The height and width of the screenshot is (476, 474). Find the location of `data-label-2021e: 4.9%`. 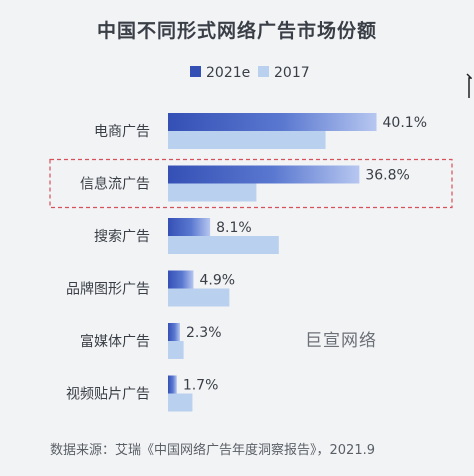

data-label-2021e: 4.9% is located at coordinates (217, 281).